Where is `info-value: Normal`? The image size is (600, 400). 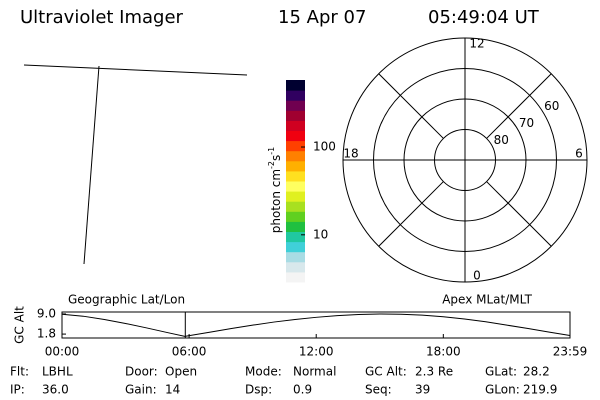 info-value: Normal is located at coordinates (314, 372).